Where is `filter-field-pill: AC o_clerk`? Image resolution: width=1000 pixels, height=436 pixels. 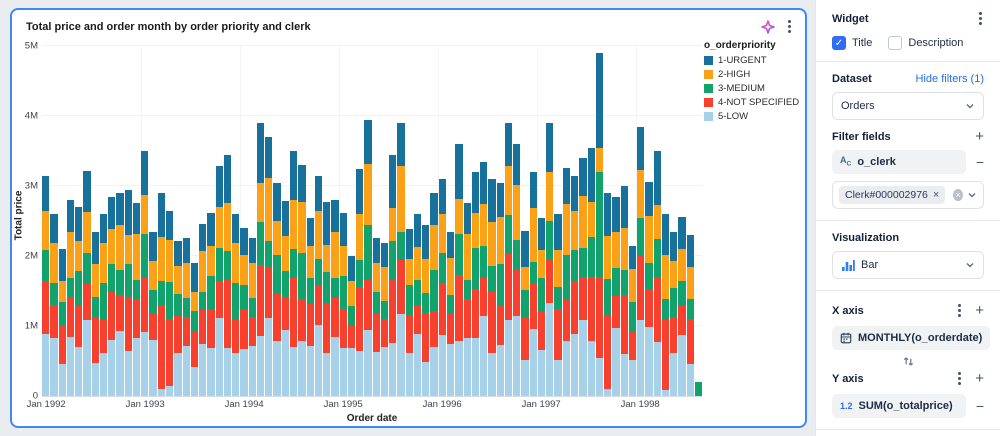
filter-field-pill: AC o_clerk is located at coordinates (899, 162).